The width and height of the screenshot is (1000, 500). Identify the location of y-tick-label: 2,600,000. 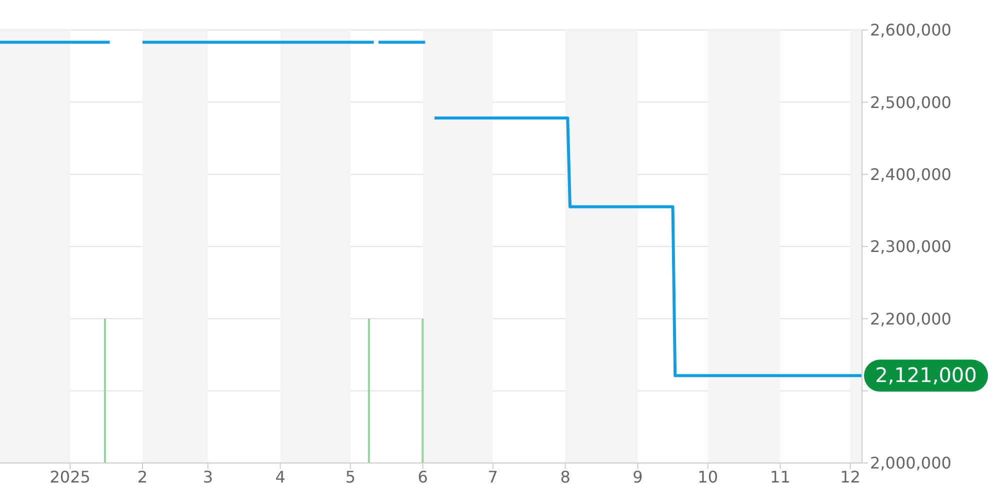
(911, 30).